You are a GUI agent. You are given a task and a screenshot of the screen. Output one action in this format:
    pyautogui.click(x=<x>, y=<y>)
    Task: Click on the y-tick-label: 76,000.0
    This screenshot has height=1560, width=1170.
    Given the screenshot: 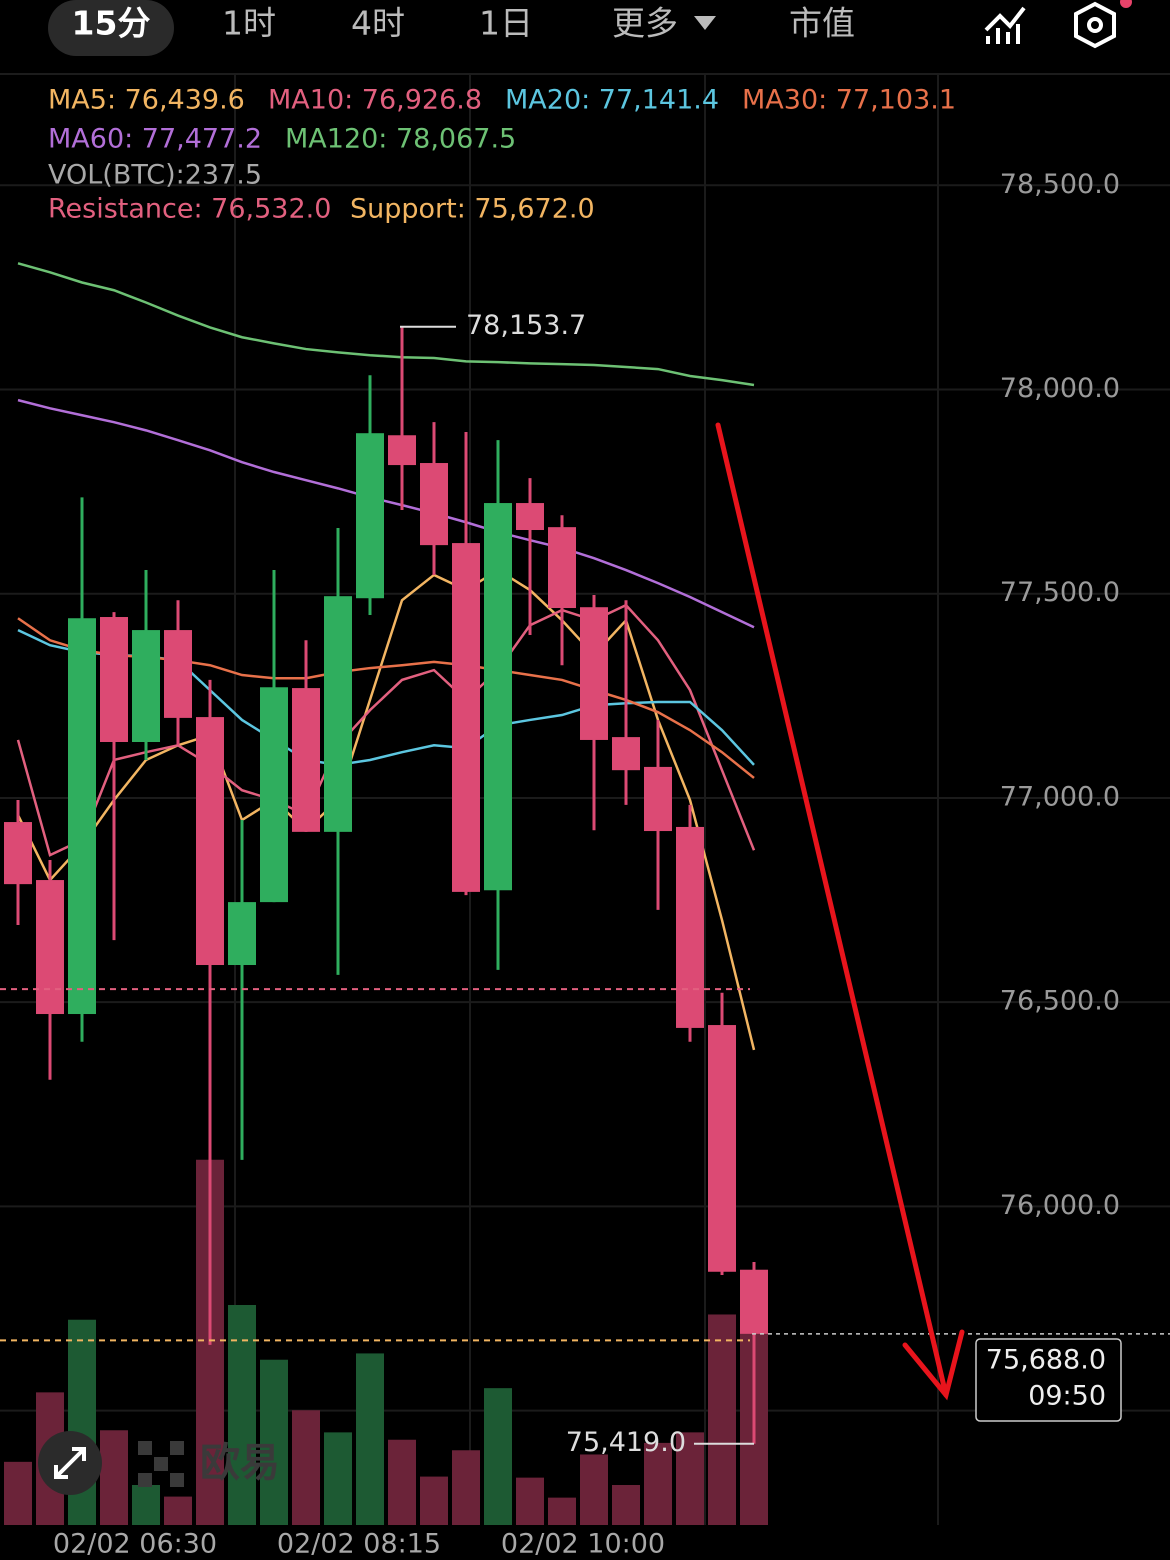 What is the action you would take?
    pyautogui.click(x=1060, y=1205)
    